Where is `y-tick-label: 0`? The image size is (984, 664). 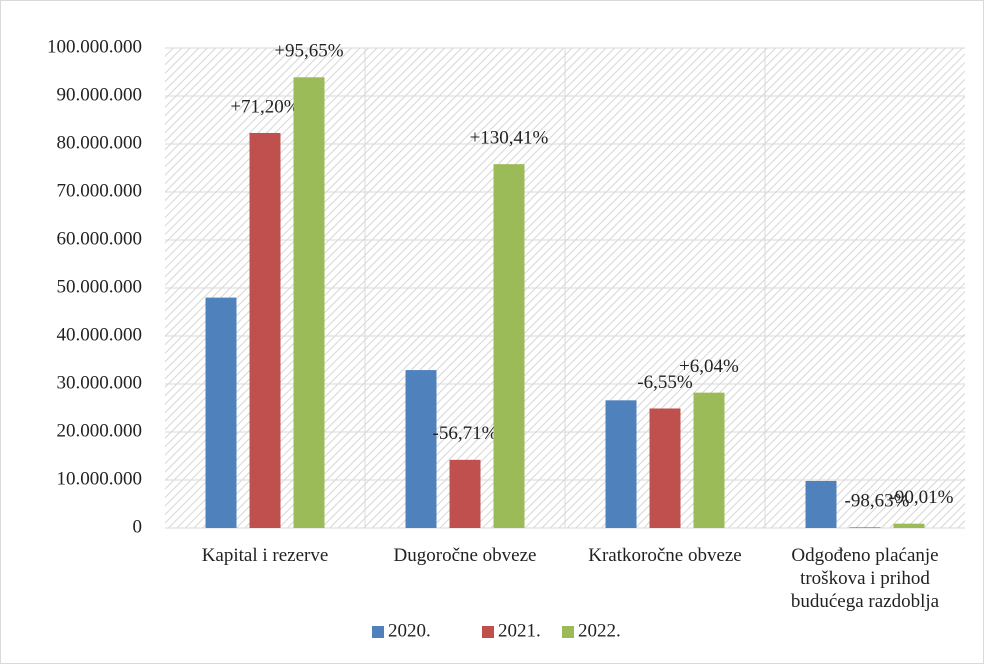 y-tick-label: 0 is located at coordinates (138, 526).